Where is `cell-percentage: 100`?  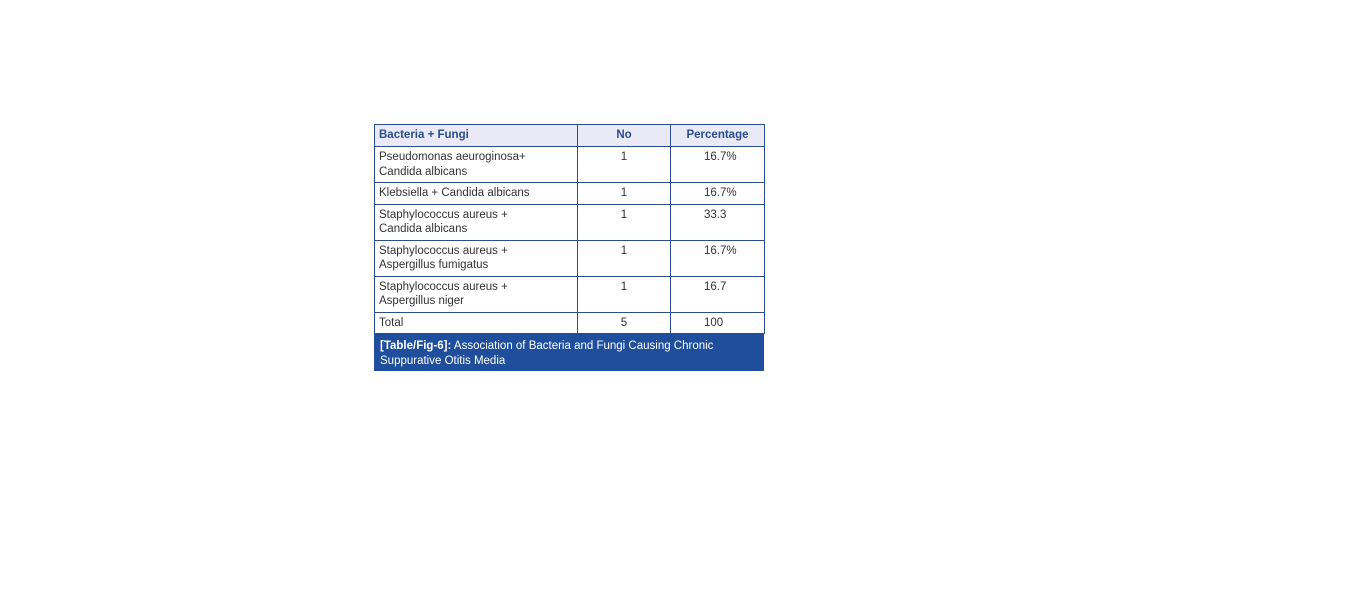 cell-percentage: 100 is located at coordinates (717, 322).